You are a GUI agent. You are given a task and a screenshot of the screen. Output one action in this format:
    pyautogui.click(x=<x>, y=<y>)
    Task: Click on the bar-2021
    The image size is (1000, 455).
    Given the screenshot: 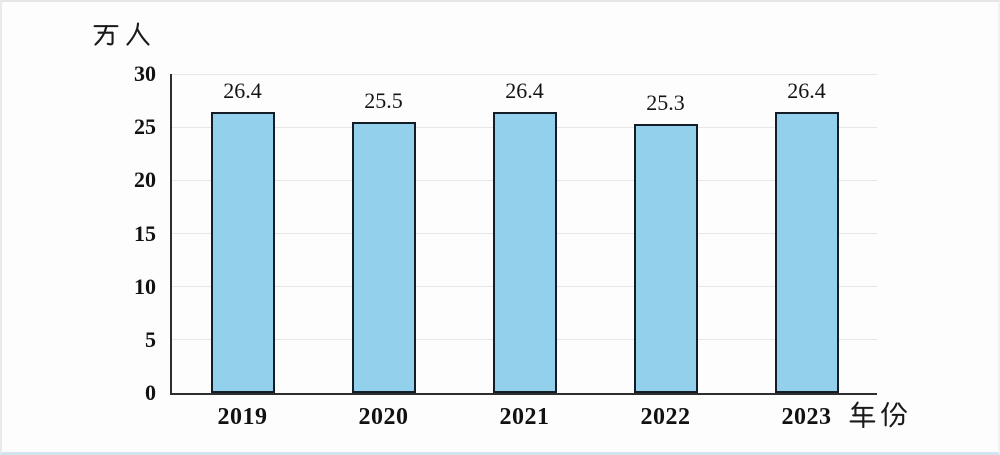 What is the action you would take?
    pyautogui.click(x=524, y=252)
    